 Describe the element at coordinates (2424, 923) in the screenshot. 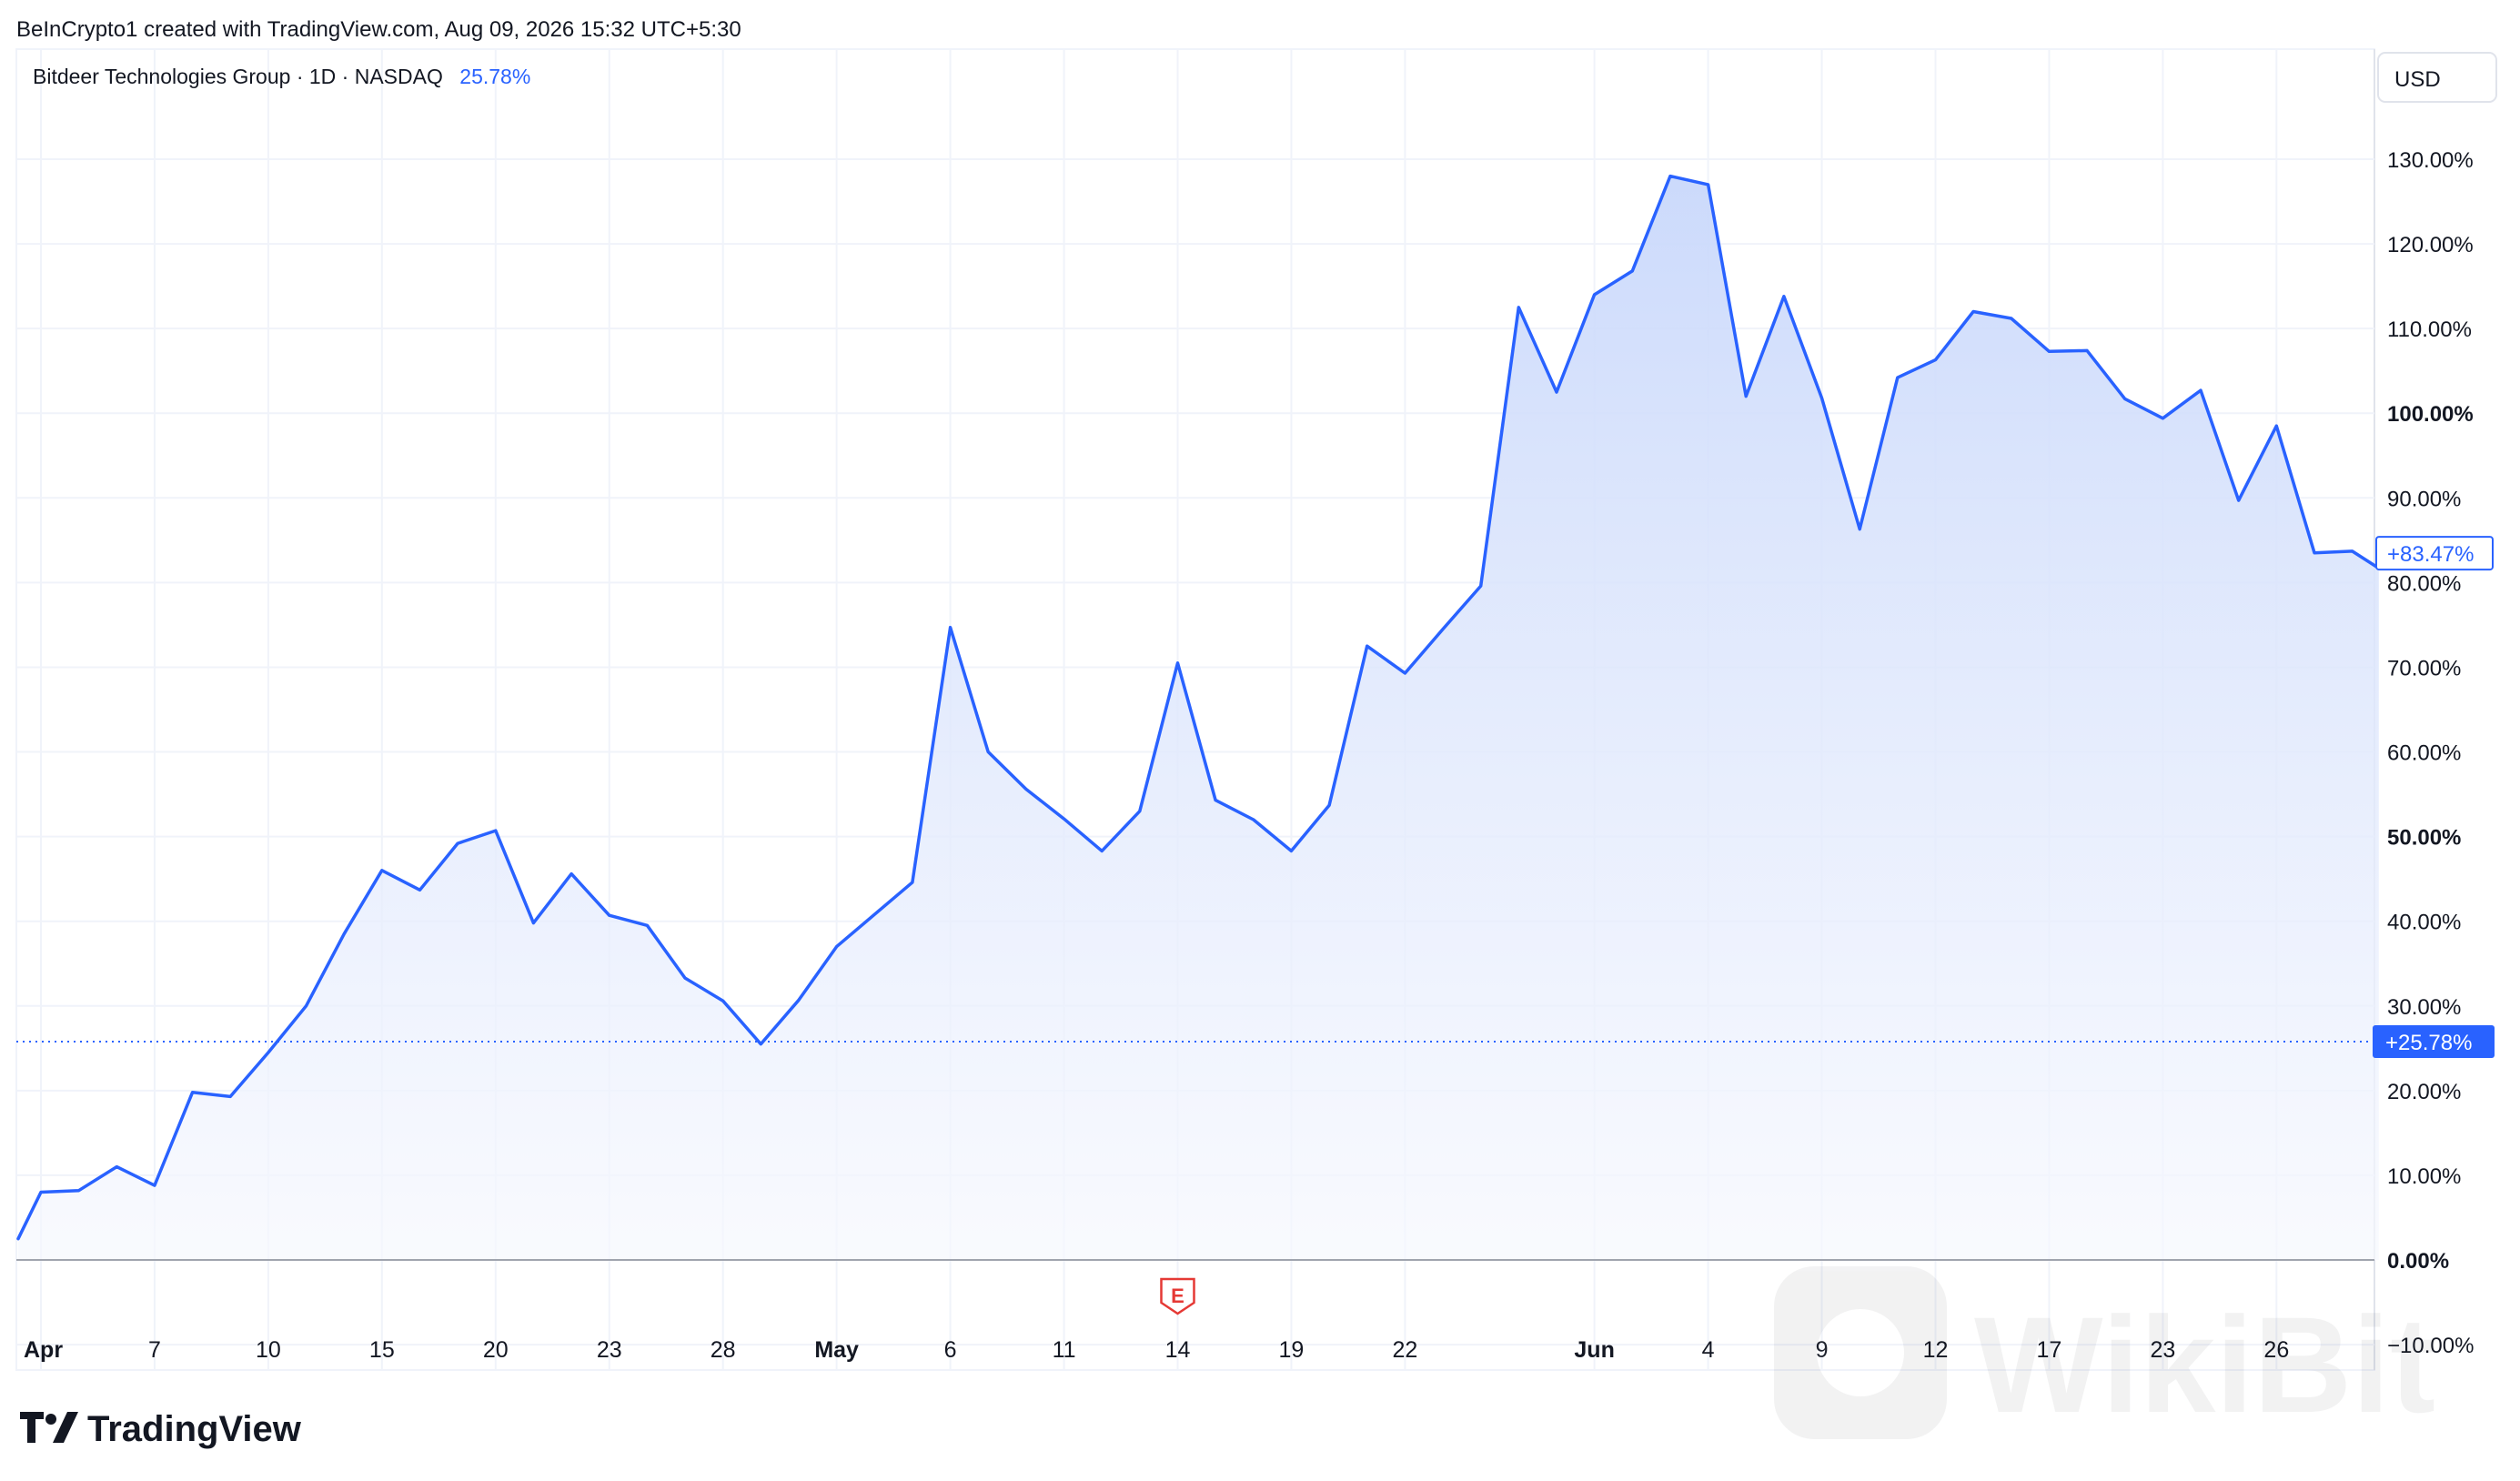

I see `y-tick-label: 40.00%` at that location.